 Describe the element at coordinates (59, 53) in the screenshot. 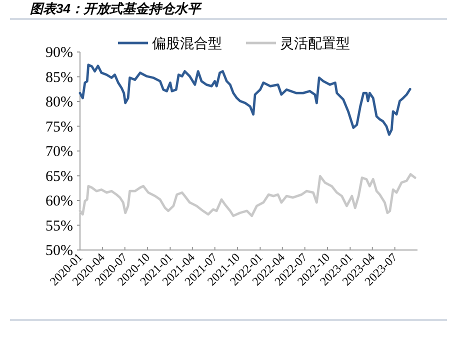

I see `y-tick-label: 90%` at that location.